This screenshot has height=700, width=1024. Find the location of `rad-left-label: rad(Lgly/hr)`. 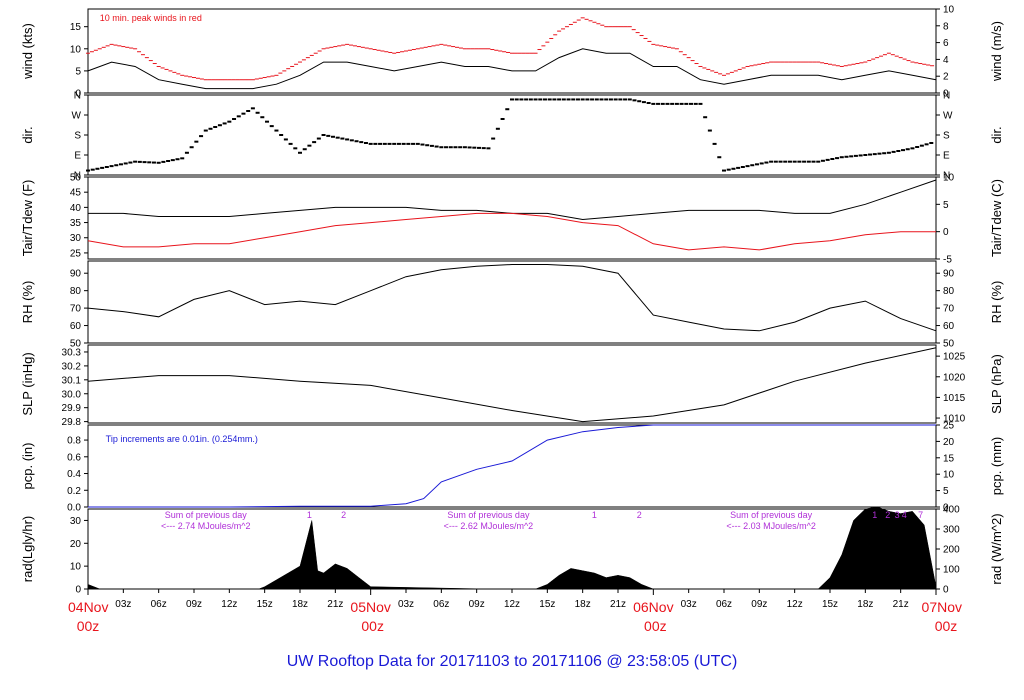

rad-left-label: rad(Lgly/hr) is located at coordinates (27, 549).